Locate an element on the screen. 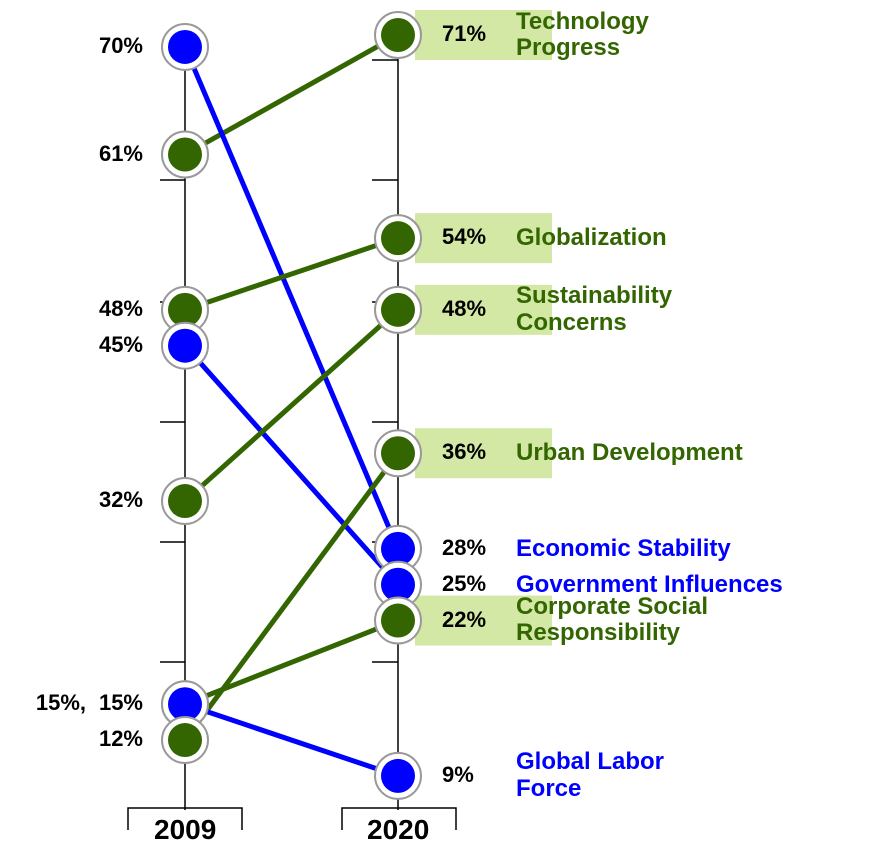  series-name: Government Influences is located at coordinates (649, 584).